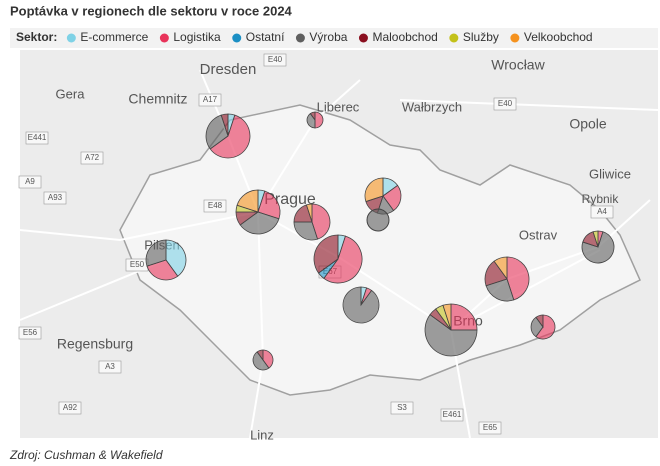  What do you see at coordinates (86, 455) in the screenshot?
I see `source: Zdroj: Cushman & Wakefield` at bounding box center [86, 455].